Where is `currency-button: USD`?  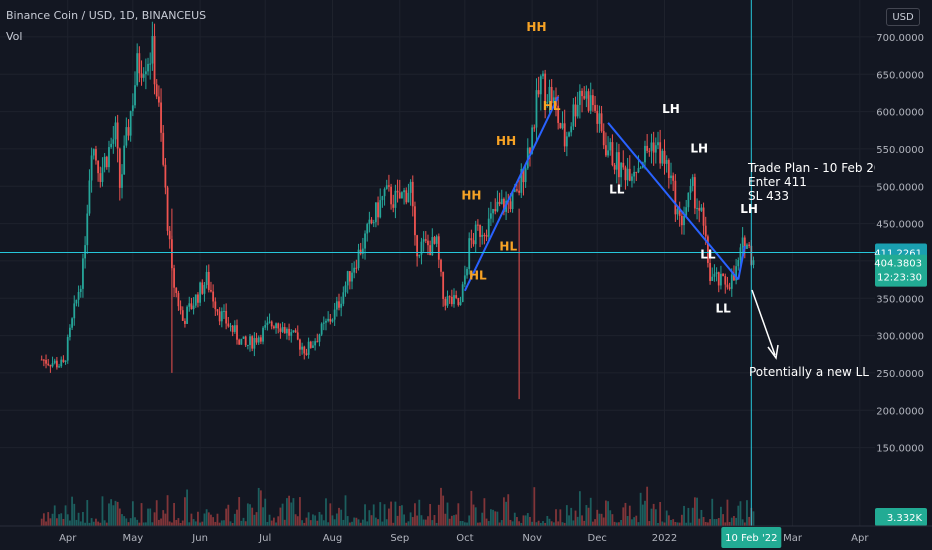 currency-button: USD is located at coordinates (903, 17).